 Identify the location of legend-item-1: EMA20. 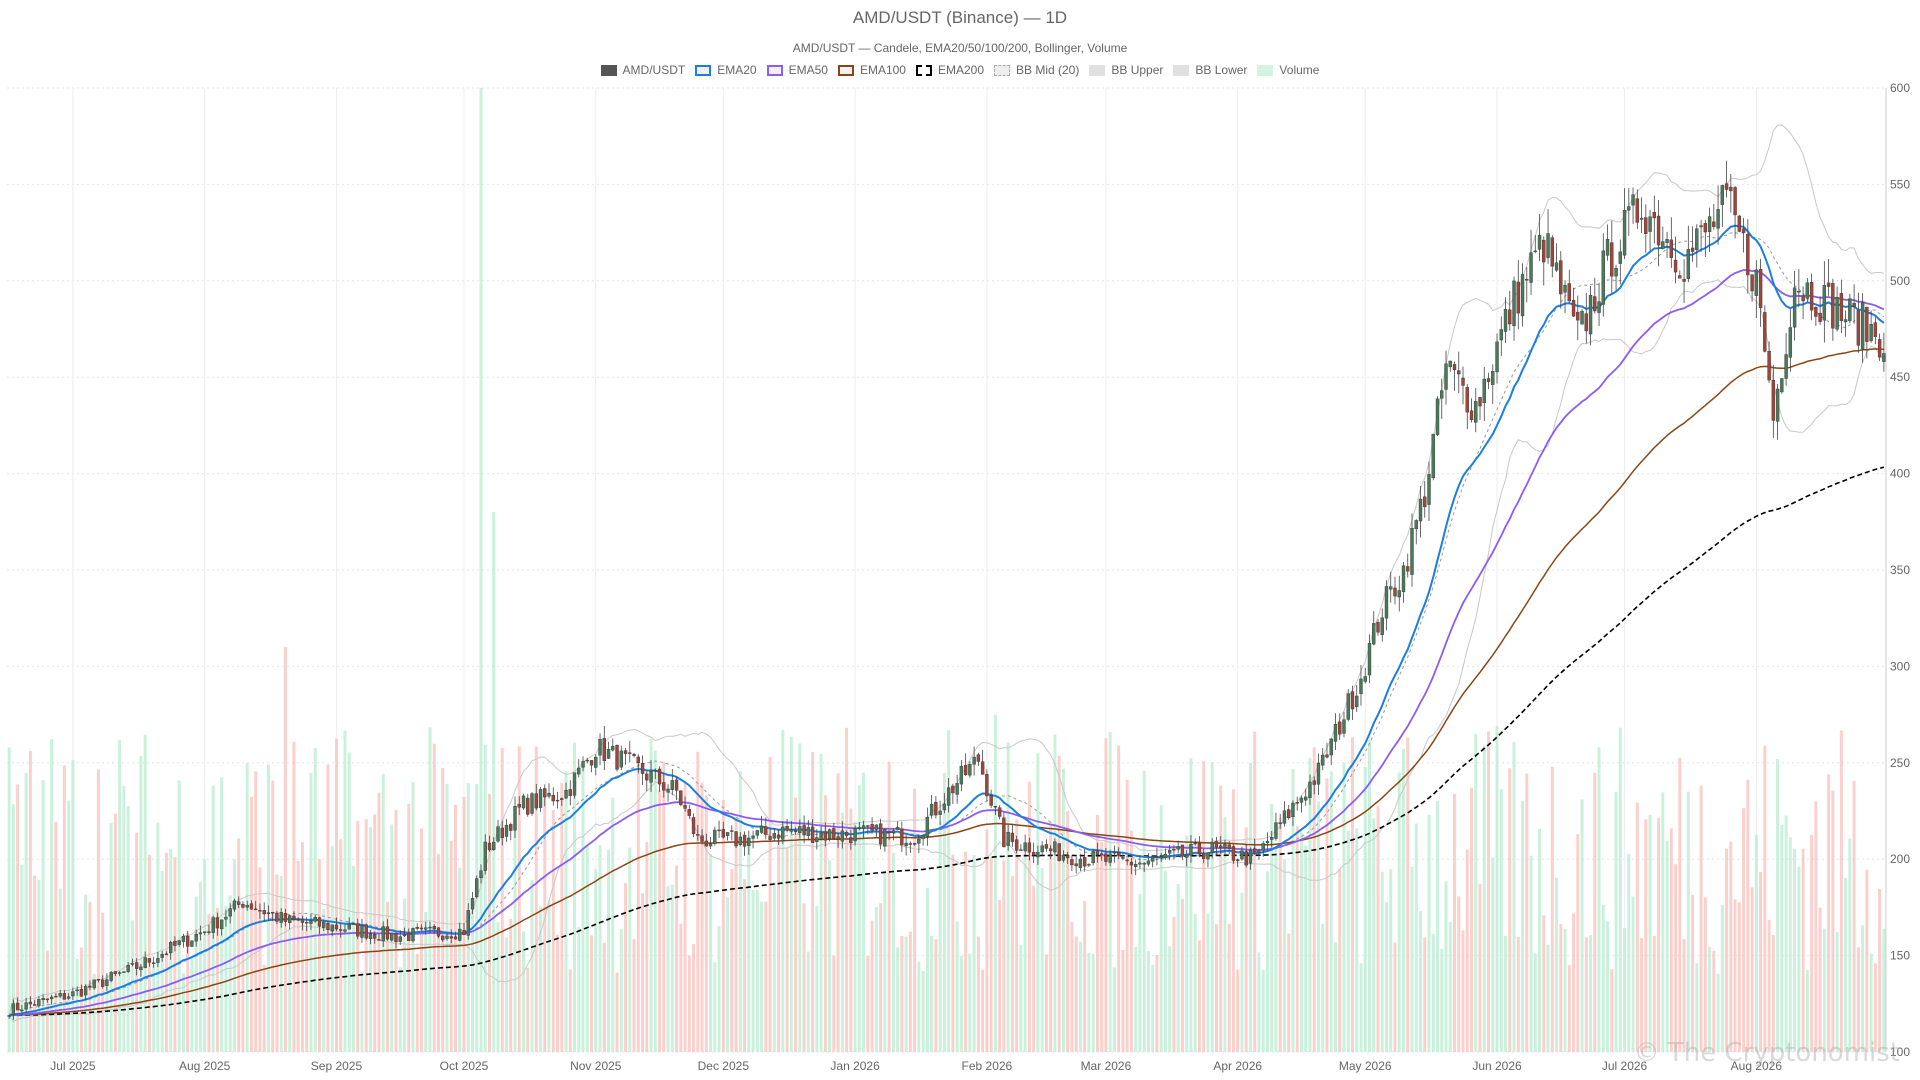
(726, 70).